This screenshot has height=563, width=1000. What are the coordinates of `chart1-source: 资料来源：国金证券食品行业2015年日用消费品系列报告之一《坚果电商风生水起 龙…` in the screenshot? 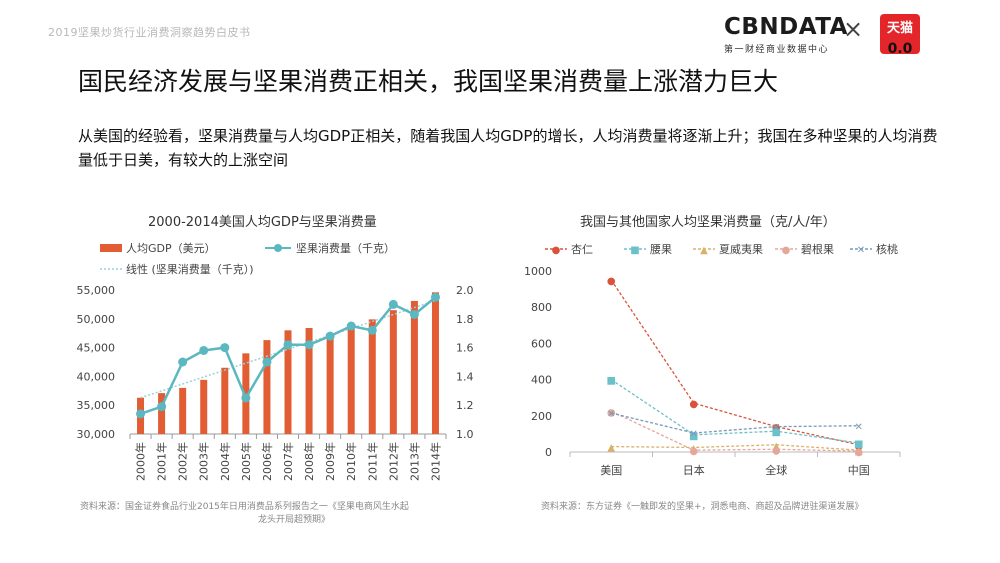 It's located at (280, 514).